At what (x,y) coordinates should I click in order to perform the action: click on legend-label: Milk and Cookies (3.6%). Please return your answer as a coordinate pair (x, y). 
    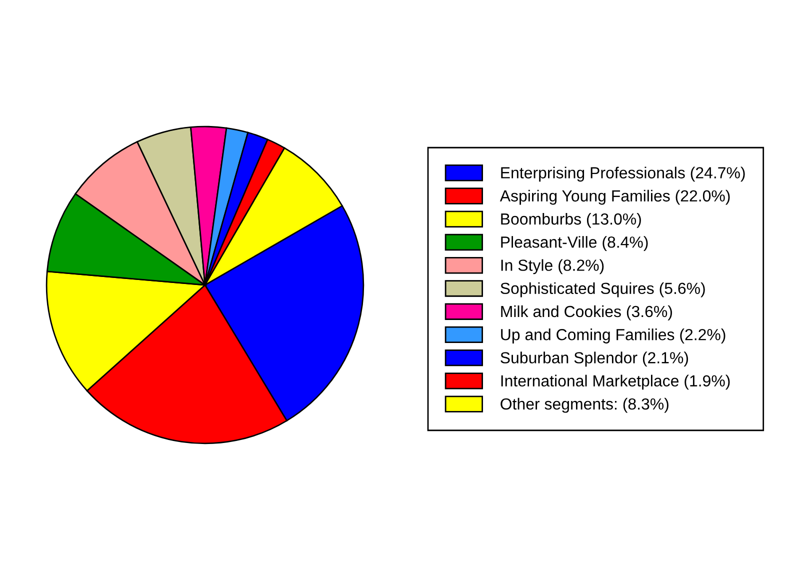
    Looking at the image, I should click on (586, 312).